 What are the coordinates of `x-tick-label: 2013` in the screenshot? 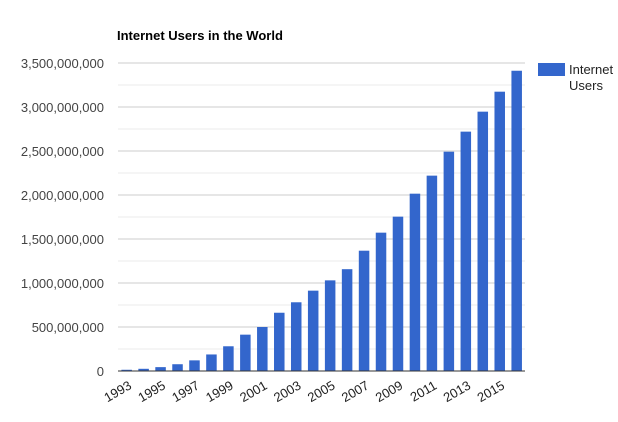 It's located at (457, 391).